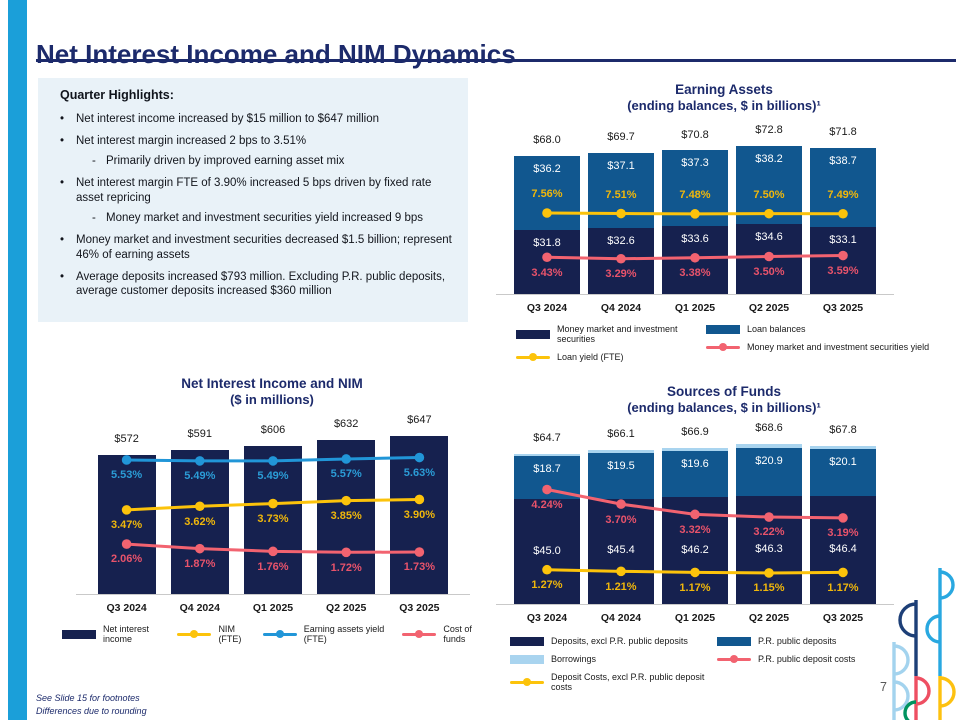 The height and width of the screenshot is (720, 960). What do you see at coordinates (947, 698) in the screenshot?
I see `logo-yellow-stroke` at bounding box center [947, 698].